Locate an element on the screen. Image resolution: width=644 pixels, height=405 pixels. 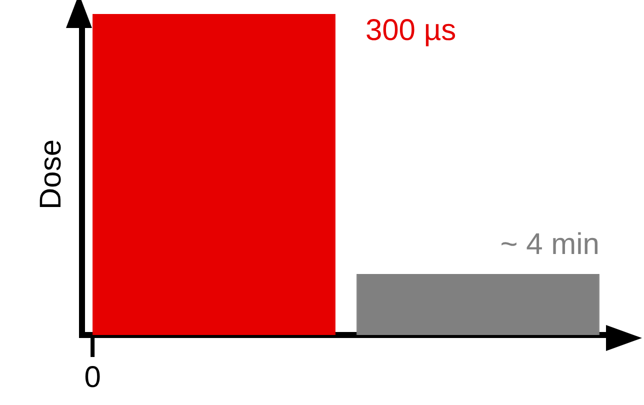
text: 0 is located at coordinates (92, 377).